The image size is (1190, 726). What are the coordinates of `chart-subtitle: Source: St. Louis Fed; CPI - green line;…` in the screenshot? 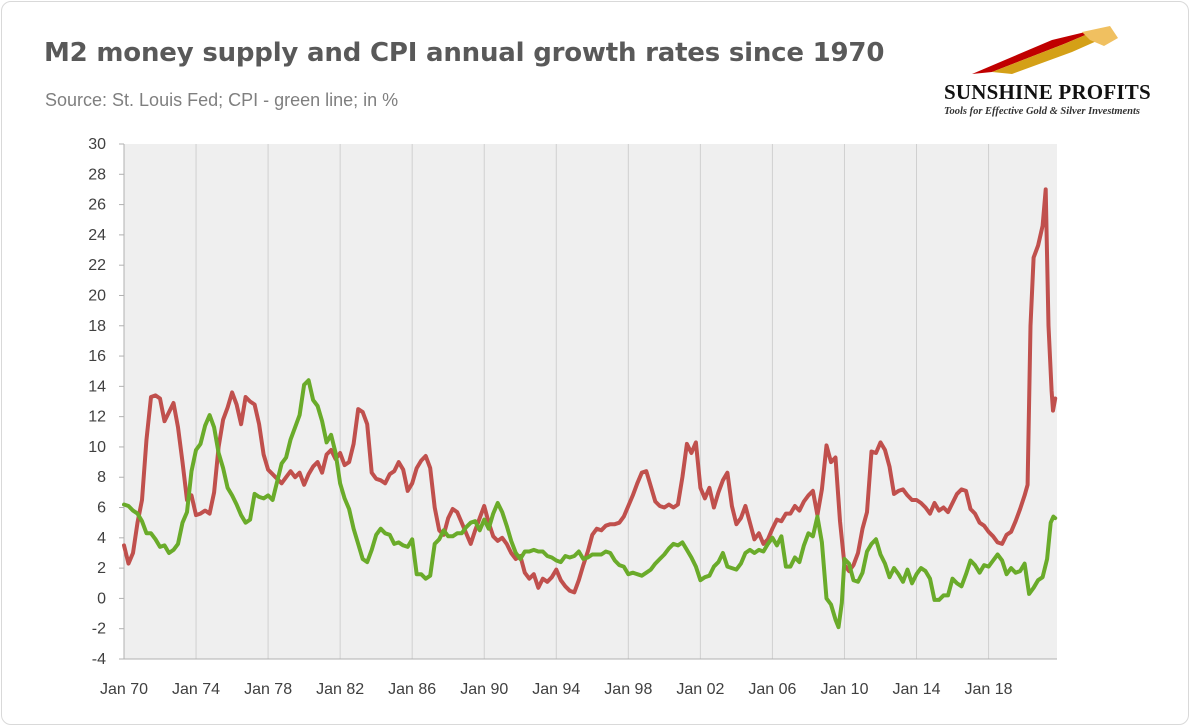 It's located at (222, 100).